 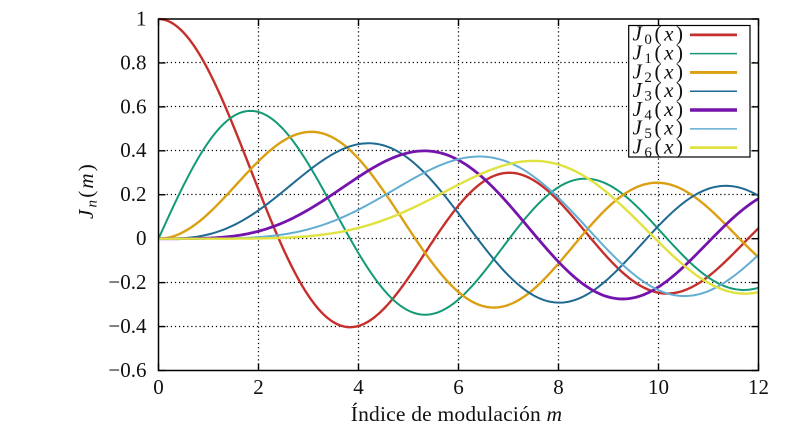 I want to click on svg-text: Jn(m), so click(x=87, y=190).